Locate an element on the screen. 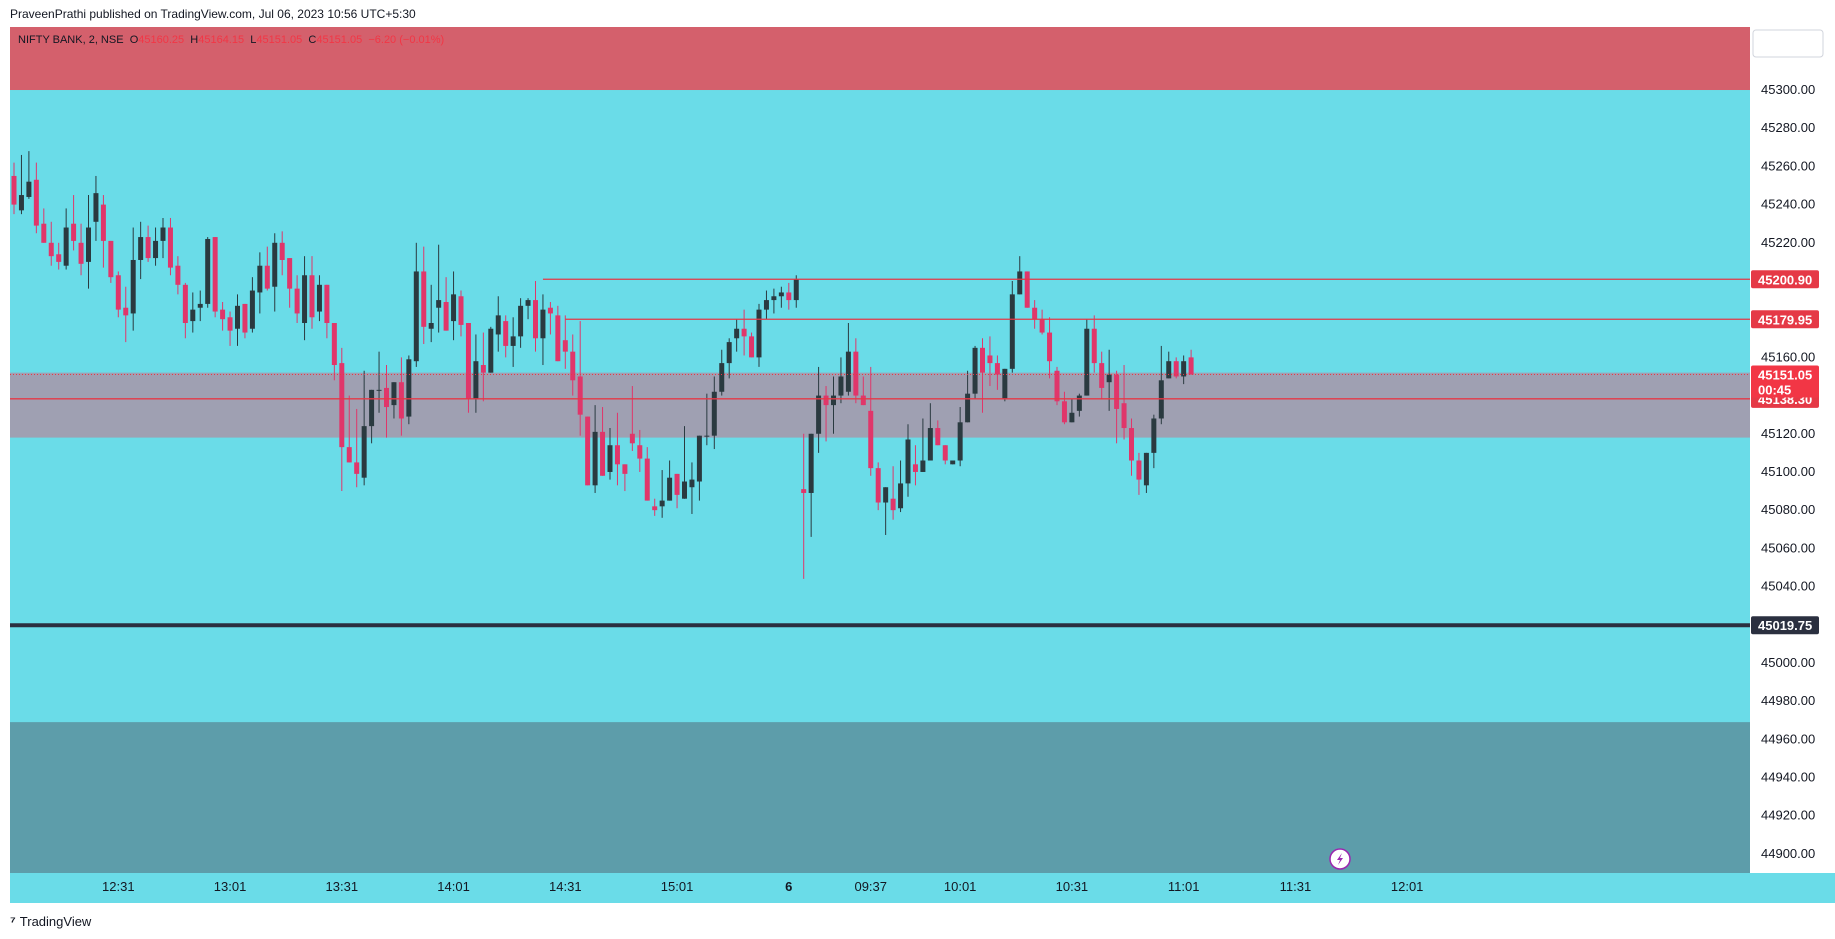 This screenshot has width=1835, height=939. price-tick-label: 45260.00 is located at coordinates (1788, 165).